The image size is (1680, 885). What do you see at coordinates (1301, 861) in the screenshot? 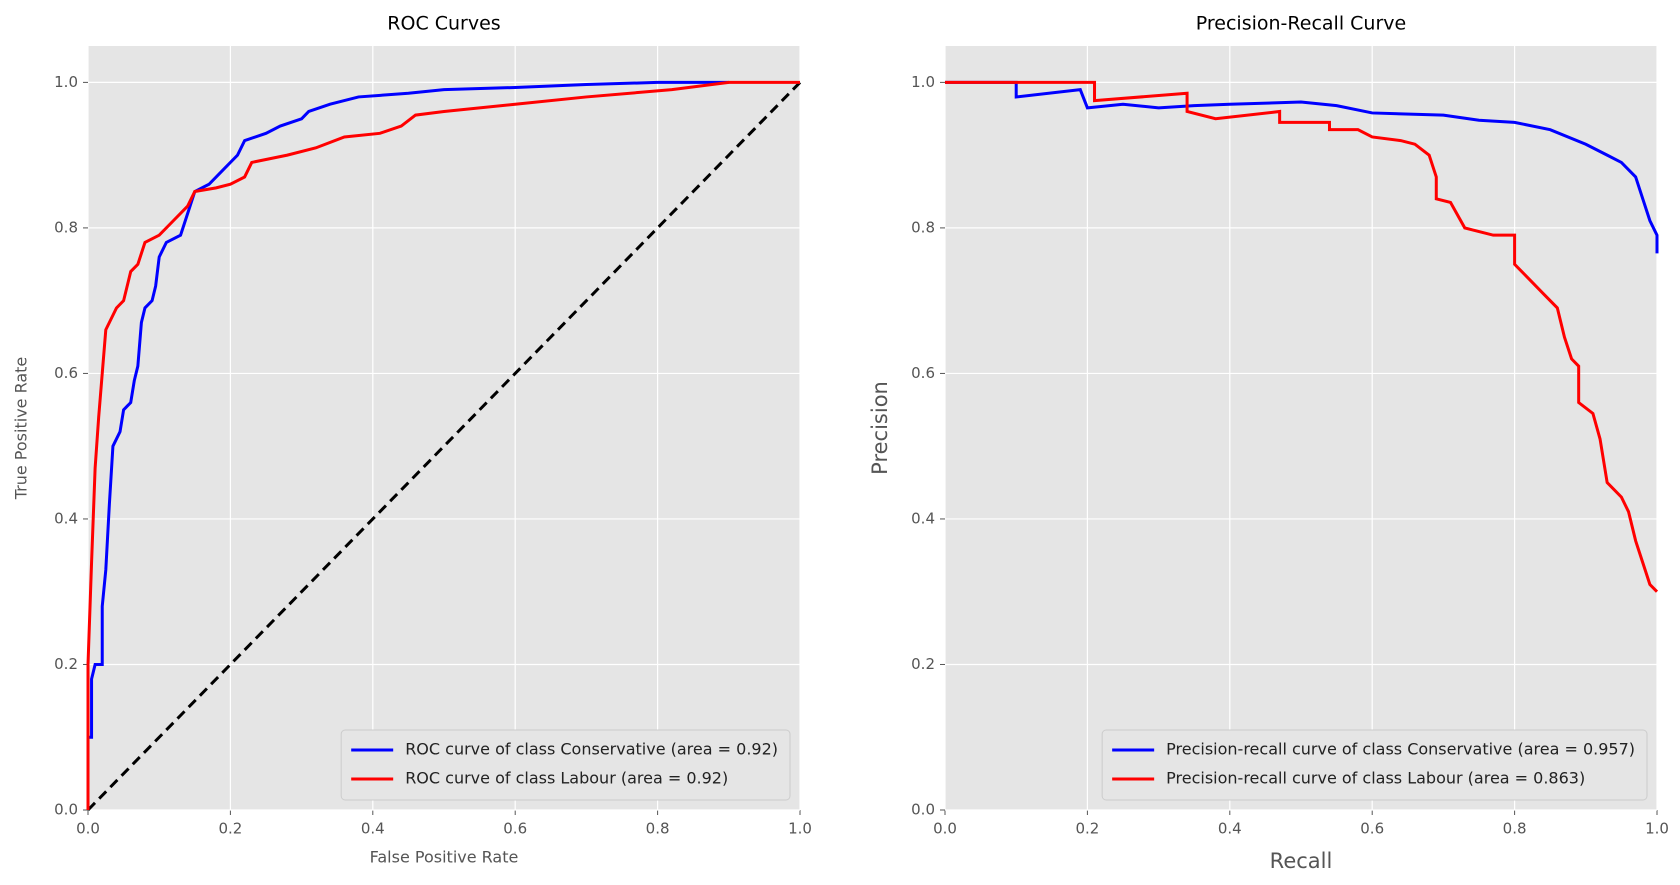
I see `x-axis-label: Recall` at bounding box center [1301, 861].